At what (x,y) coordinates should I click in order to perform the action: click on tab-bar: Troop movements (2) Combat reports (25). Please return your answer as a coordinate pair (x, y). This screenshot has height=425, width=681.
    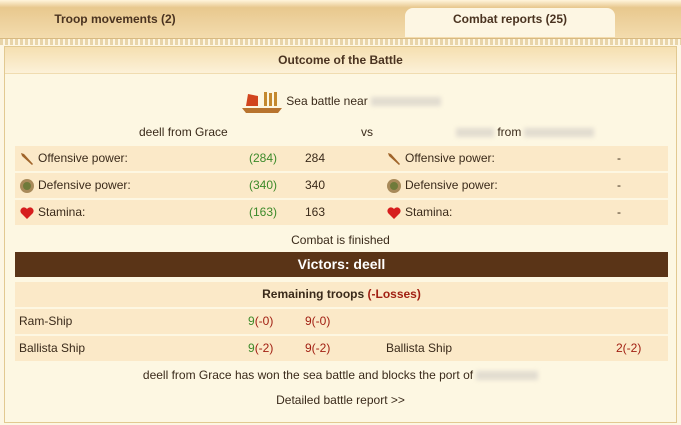
    Looking at the image, I should click on (340, 19).